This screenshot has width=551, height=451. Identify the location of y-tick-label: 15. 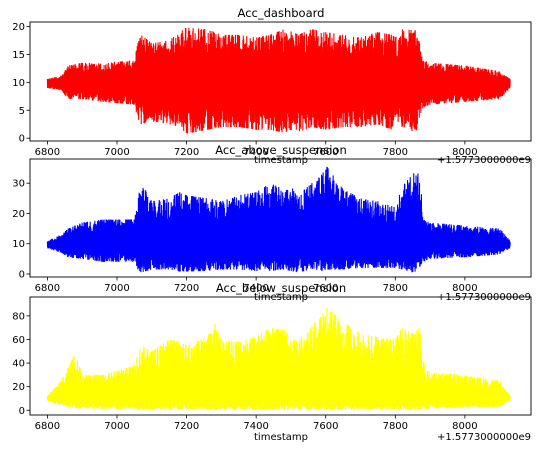
(18, 55).